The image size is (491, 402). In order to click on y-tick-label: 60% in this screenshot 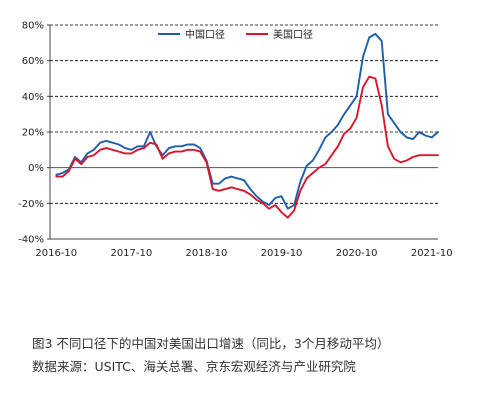, I will do `click(33, 61)`.